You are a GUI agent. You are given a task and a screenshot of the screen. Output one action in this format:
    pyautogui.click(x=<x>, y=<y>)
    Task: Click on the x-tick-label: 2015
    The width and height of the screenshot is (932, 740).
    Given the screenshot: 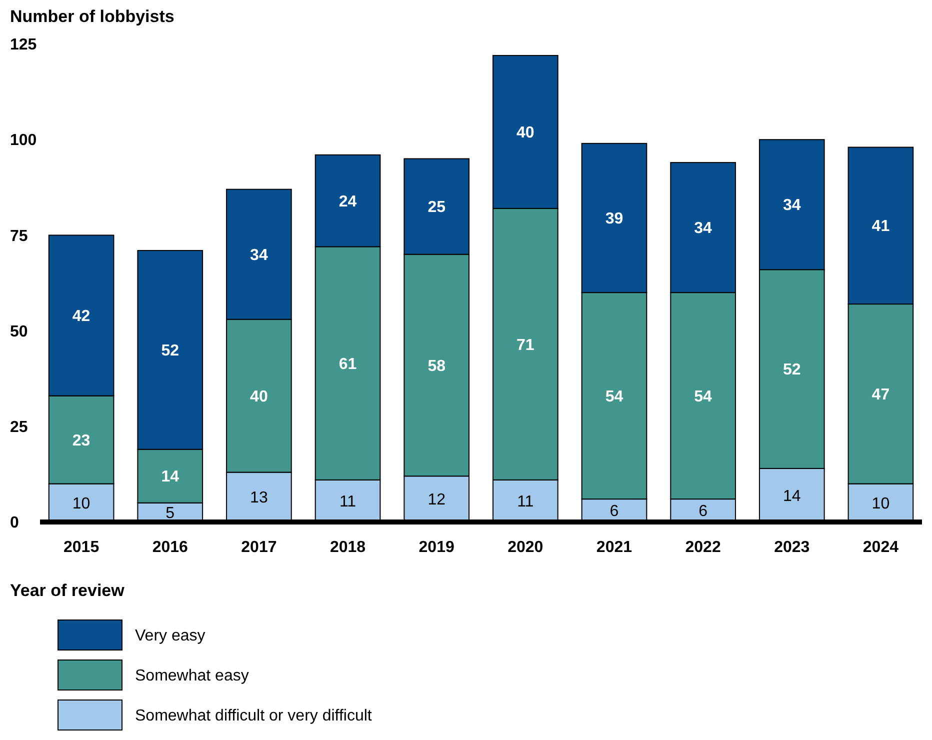 What is the action you would take?
    pyautogui.click(x=82, y=547)
    